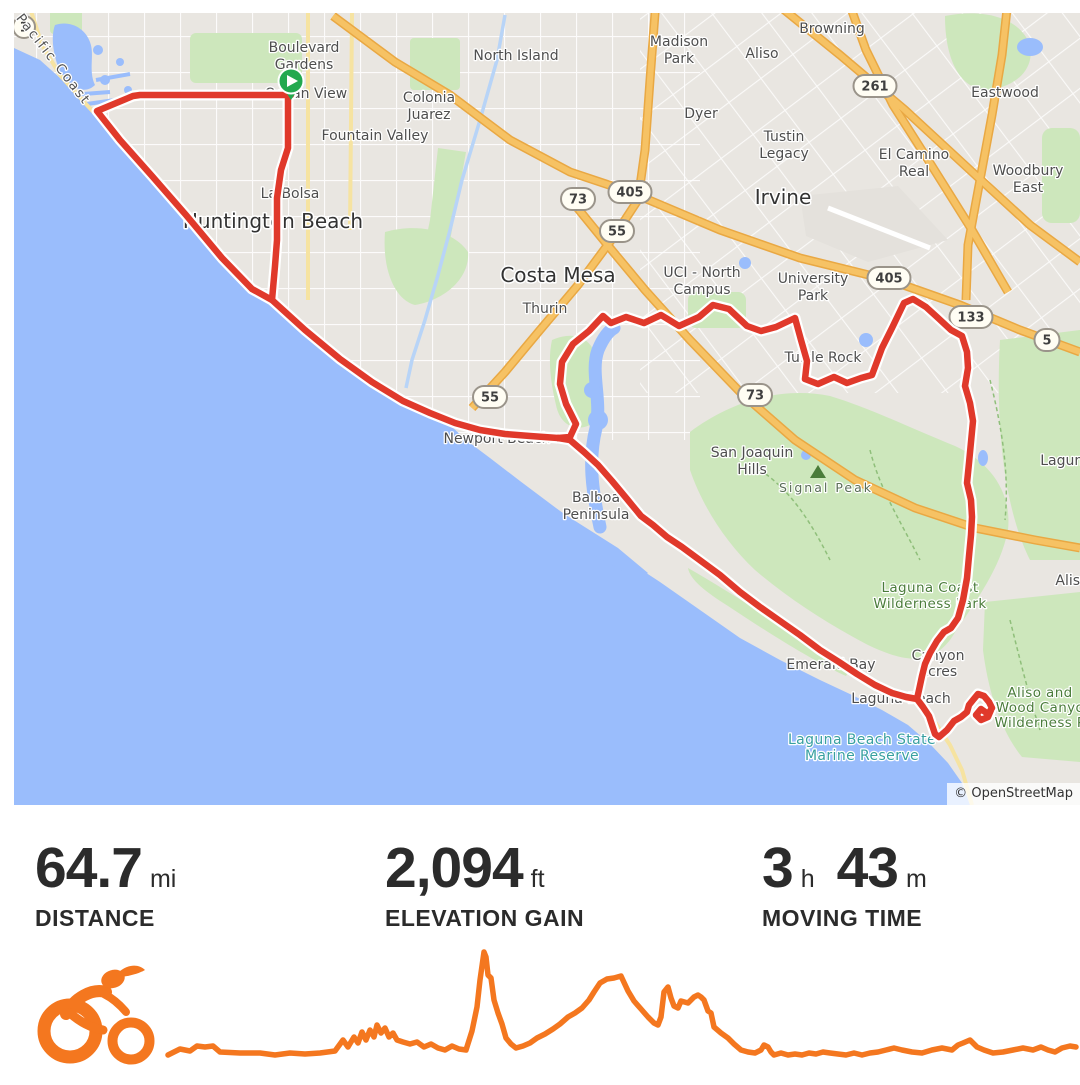 This screenshot has height=1085, width=1080. I want to click on map-label: Legacy, so click(784, 154).